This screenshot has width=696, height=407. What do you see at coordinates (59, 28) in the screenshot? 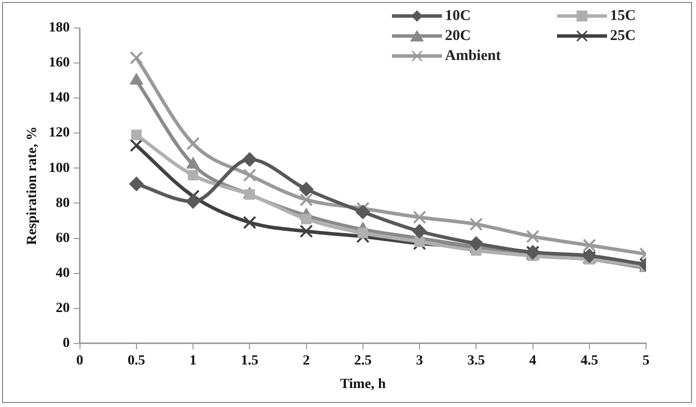
I see `y-tick-label: 180` at bounding box center [59, 28].